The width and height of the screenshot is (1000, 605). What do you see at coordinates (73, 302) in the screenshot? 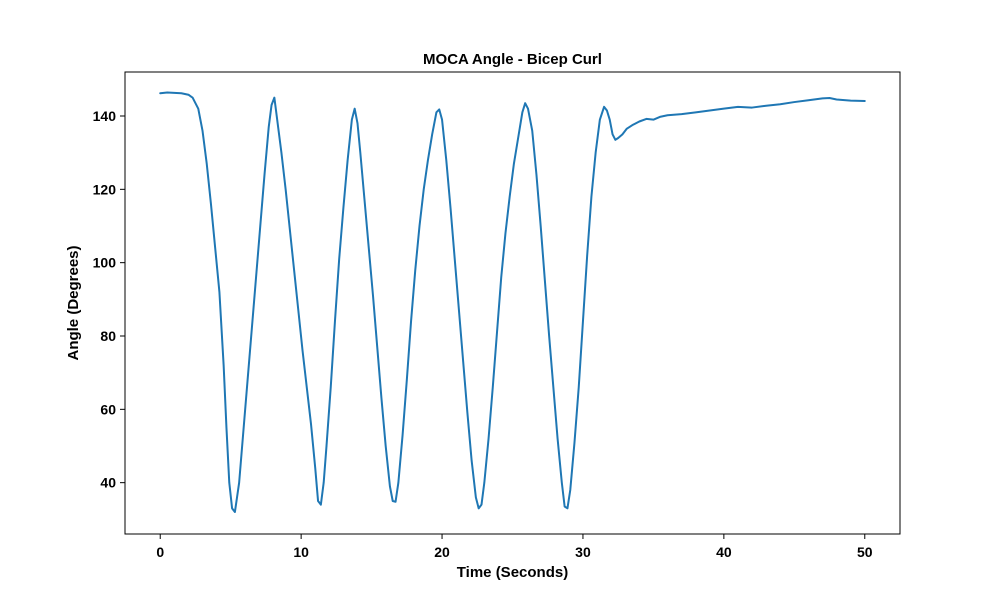
I see `y-axis-label: Angle (Degrees)` at bounding box center [73, 302].